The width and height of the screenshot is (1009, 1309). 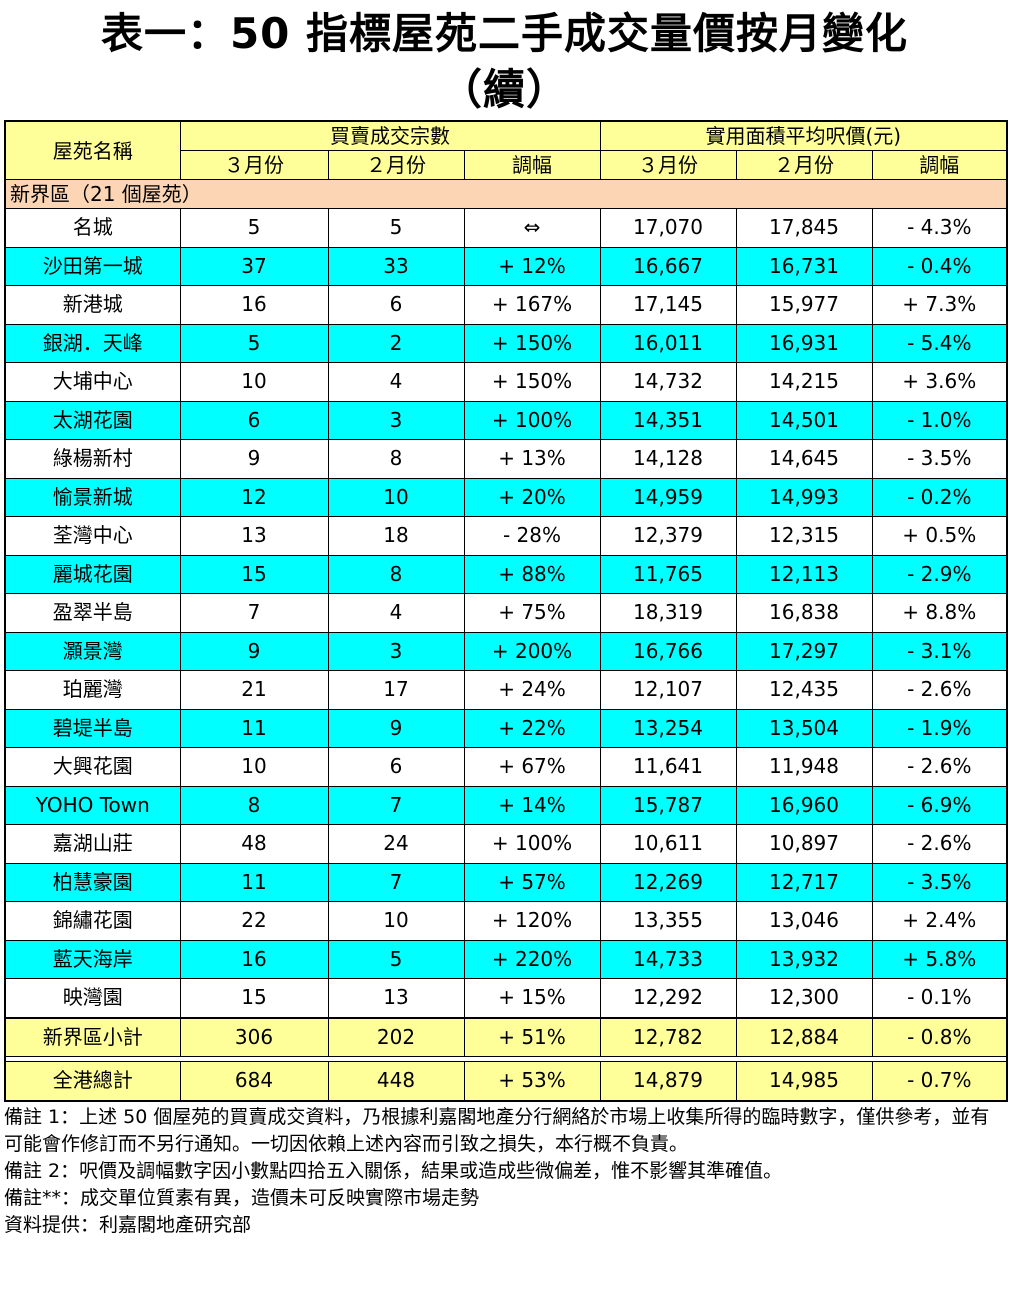 What do you see at coordinates (939, 844) in the screenshot?
I see `price-change: - 2.6%` at bounding box center [939, 844].